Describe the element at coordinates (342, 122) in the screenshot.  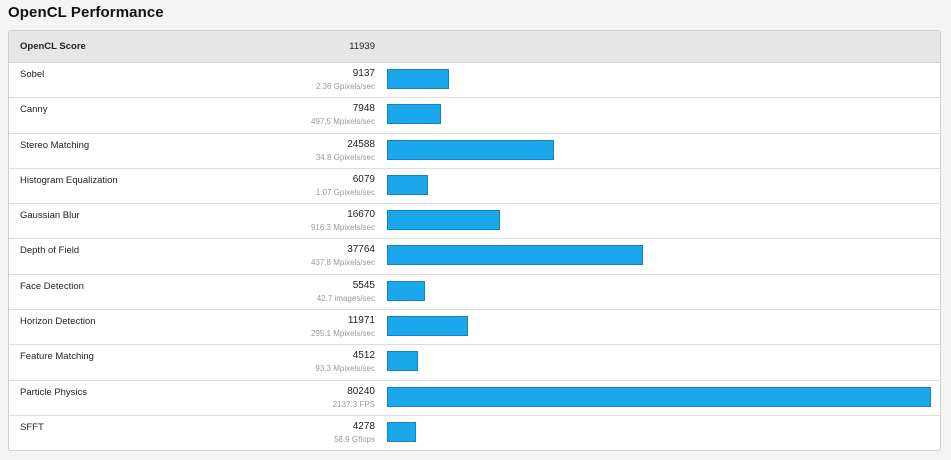
I see `row-detail: 497.5 Mpixels/sec` at that location.